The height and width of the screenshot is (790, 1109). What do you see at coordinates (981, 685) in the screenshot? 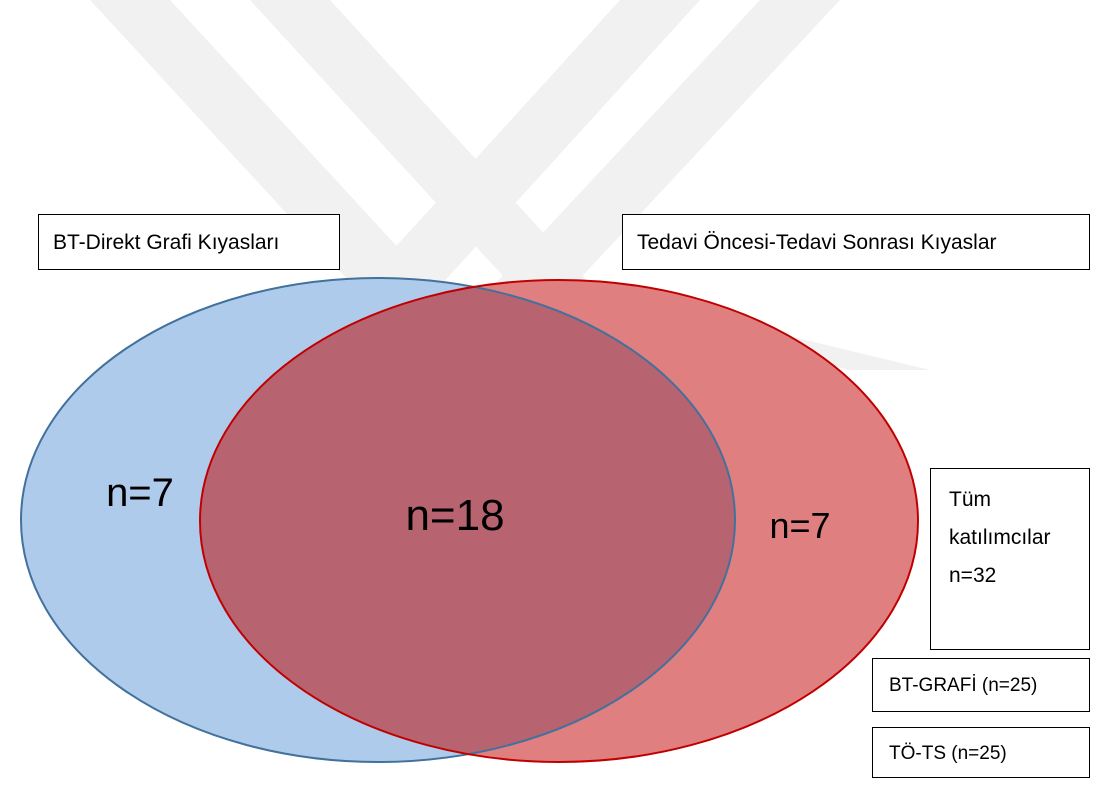
I see `legend-item: BT-GRAFİ (n=25)` at bounding box center [981, 685].